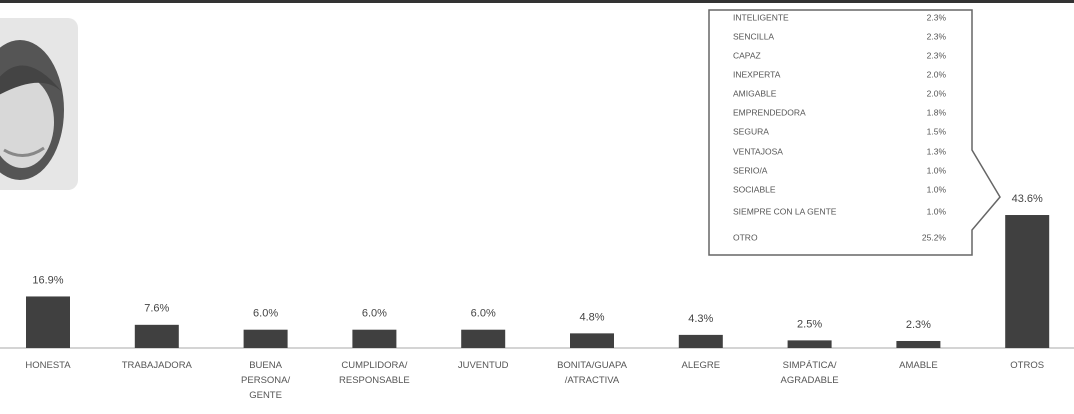 The width and height of the screenshot is (1074, 414). Describe the element at coordinates (785, 211) in the screenshot. I see `callout-label: SIEMPRE CON LA GENTE` at that location.